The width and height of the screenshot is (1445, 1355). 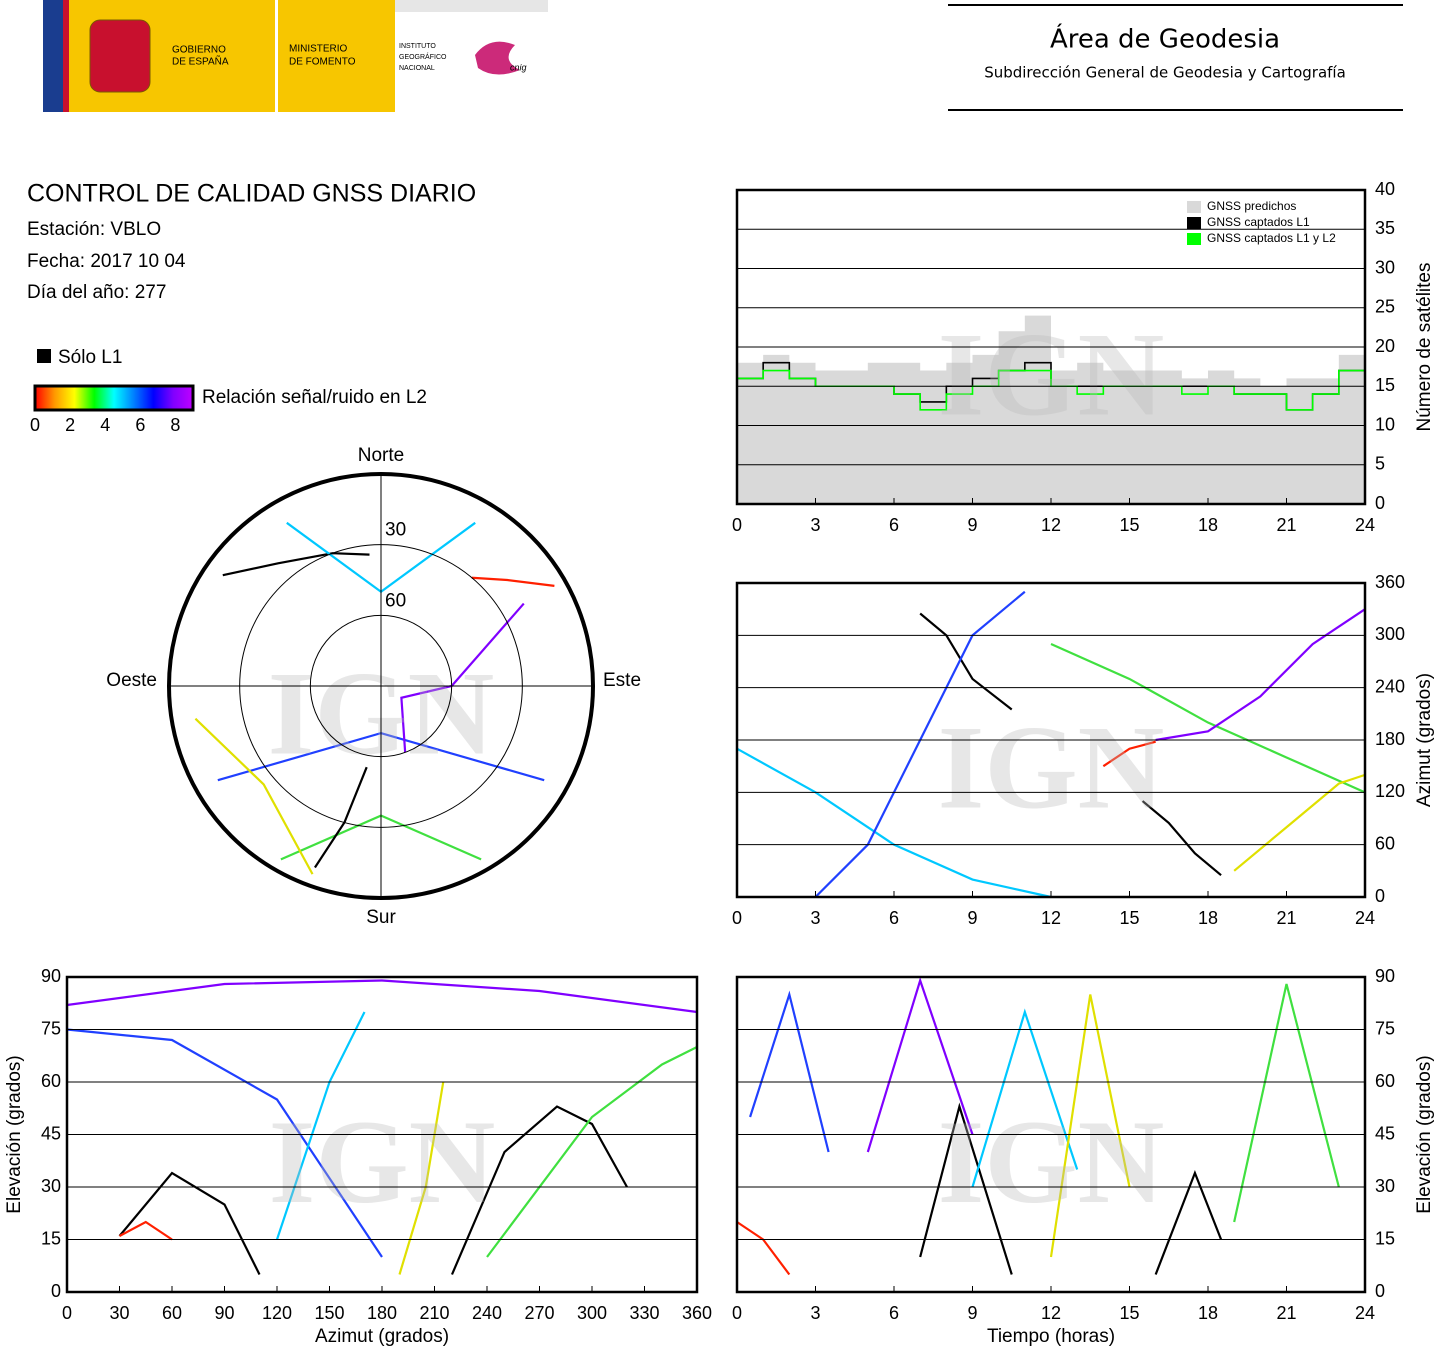 I want to click on ministerio-text: DE FOMENTO, so click(x=322, y=62).